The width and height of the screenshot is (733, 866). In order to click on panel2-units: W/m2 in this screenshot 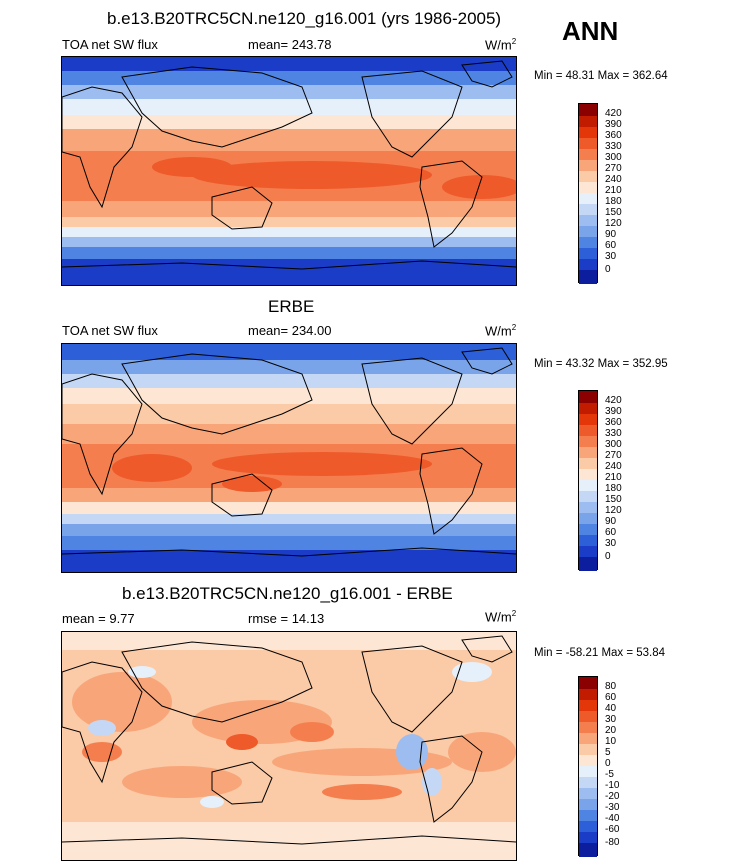, I will do `click(501, 331)`.